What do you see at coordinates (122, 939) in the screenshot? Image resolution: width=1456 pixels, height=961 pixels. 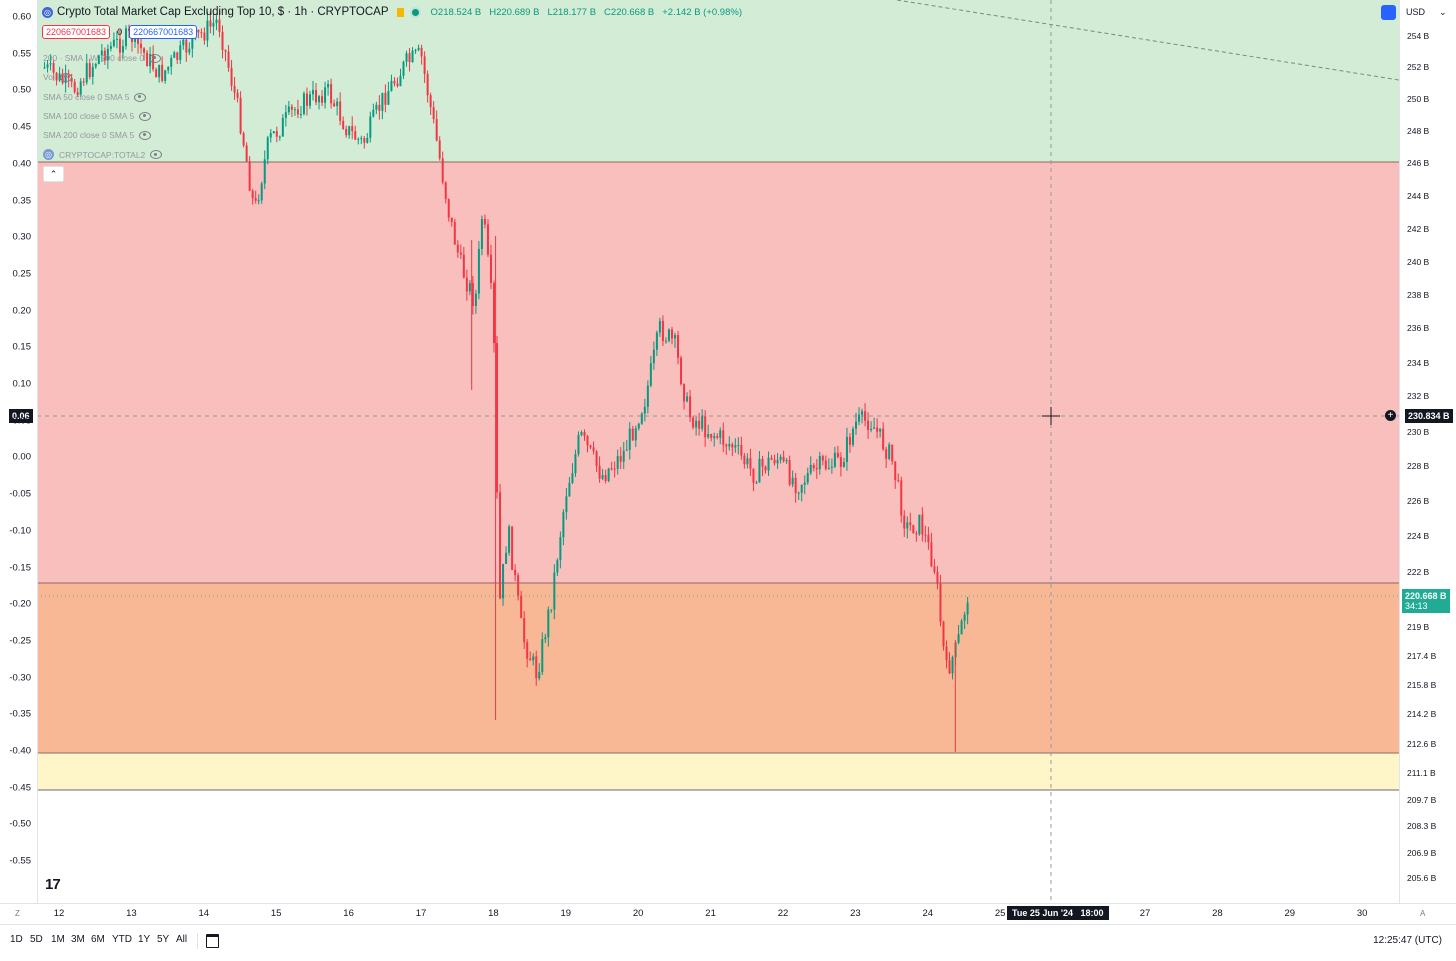 I see `range-ytd-button: YTD` at bounding box center [122, 939].